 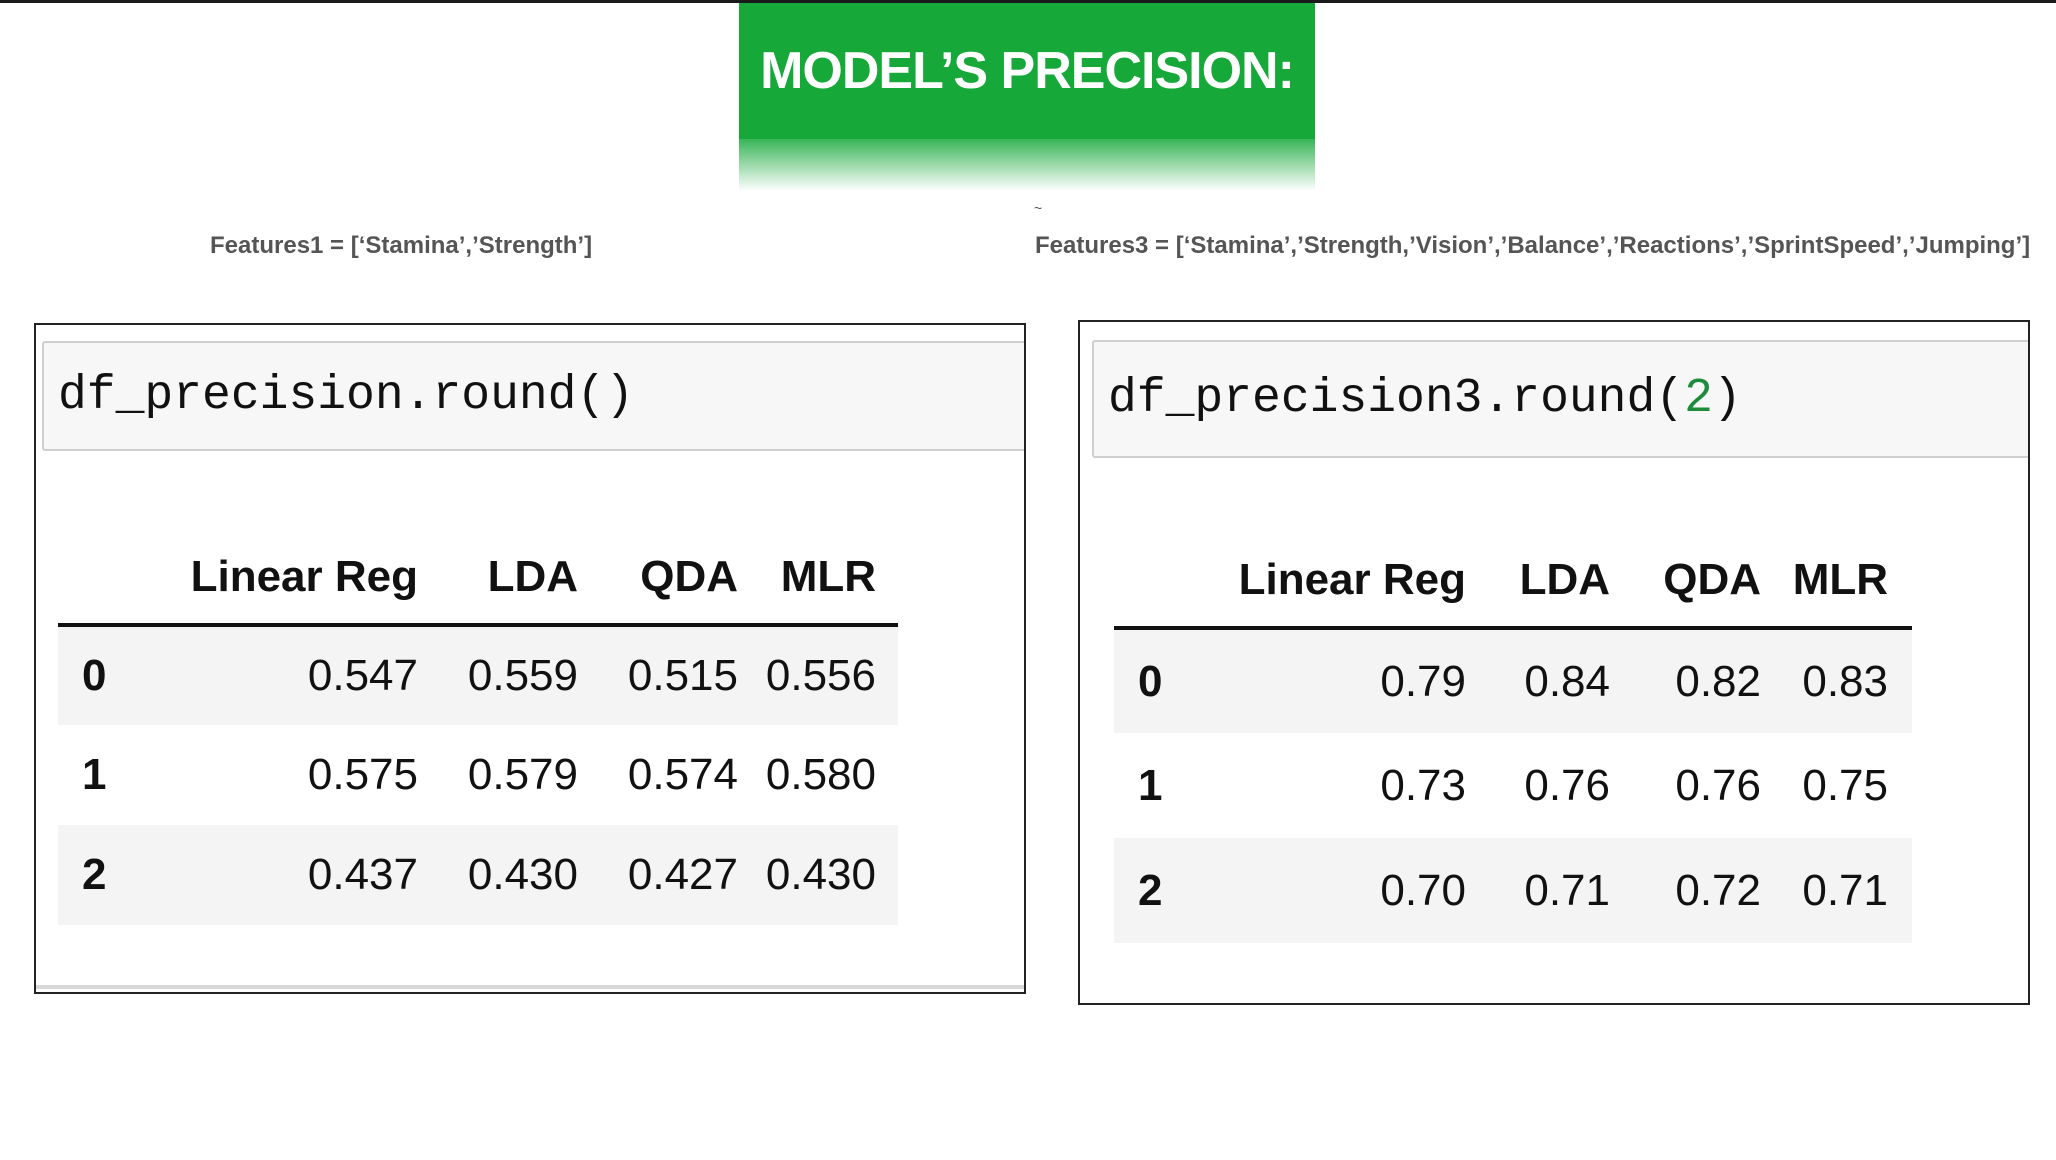 What do you see at coordinates (1567, 681) in the screenshot?
I see `table-cell: 0.84` at bounding box center [1567, 681].